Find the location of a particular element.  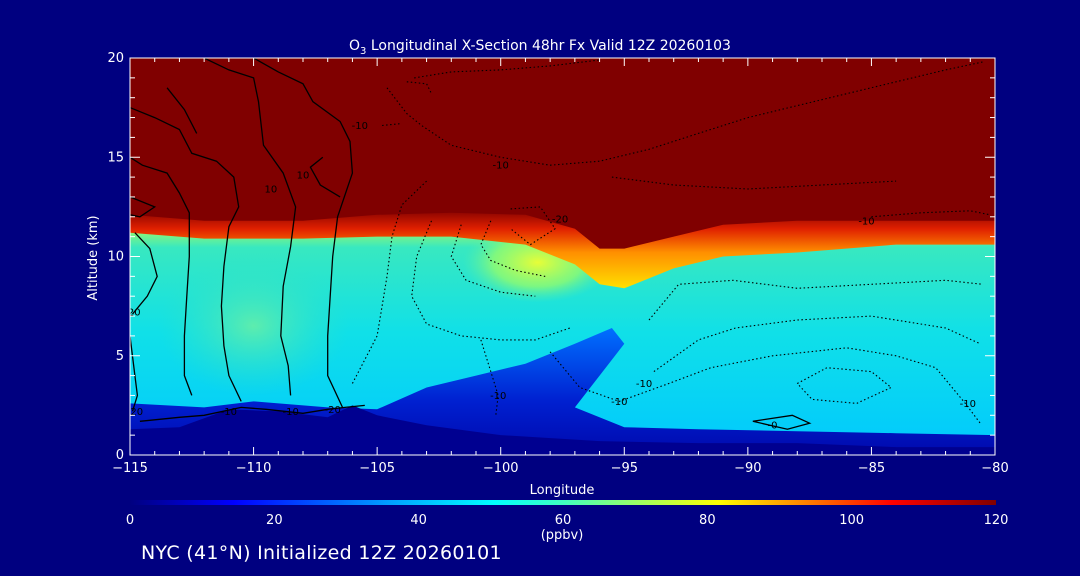

tropopause-band is located at coordinates (562, 248).